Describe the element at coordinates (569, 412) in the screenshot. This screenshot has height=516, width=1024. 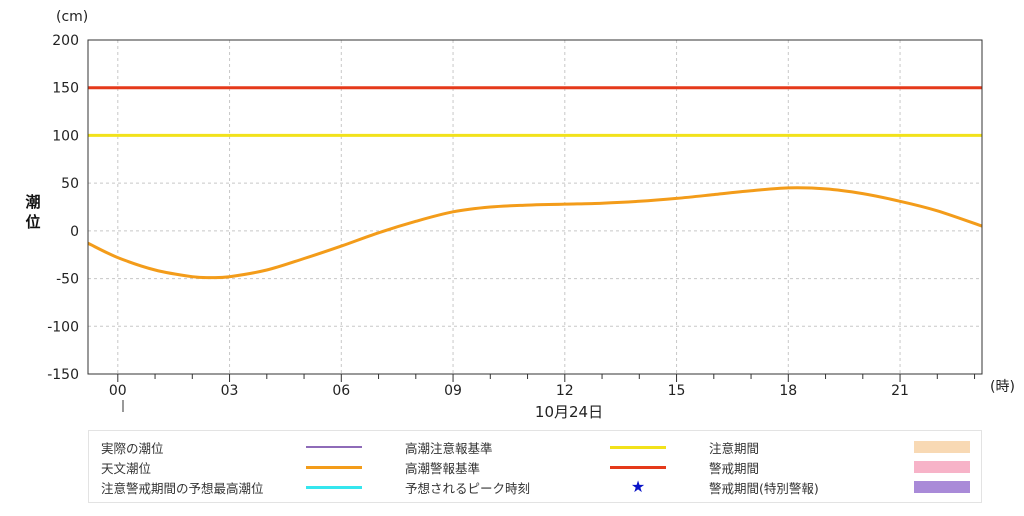
I see `date-label: 10月24日` at that location.